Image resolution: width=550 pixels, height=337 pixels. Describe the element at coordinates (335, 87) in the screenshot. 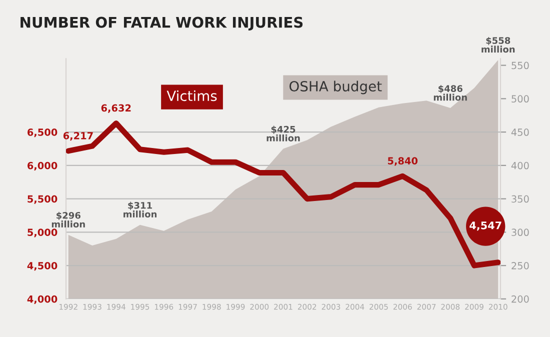

I see `series-label: OSHA budget` at that location.